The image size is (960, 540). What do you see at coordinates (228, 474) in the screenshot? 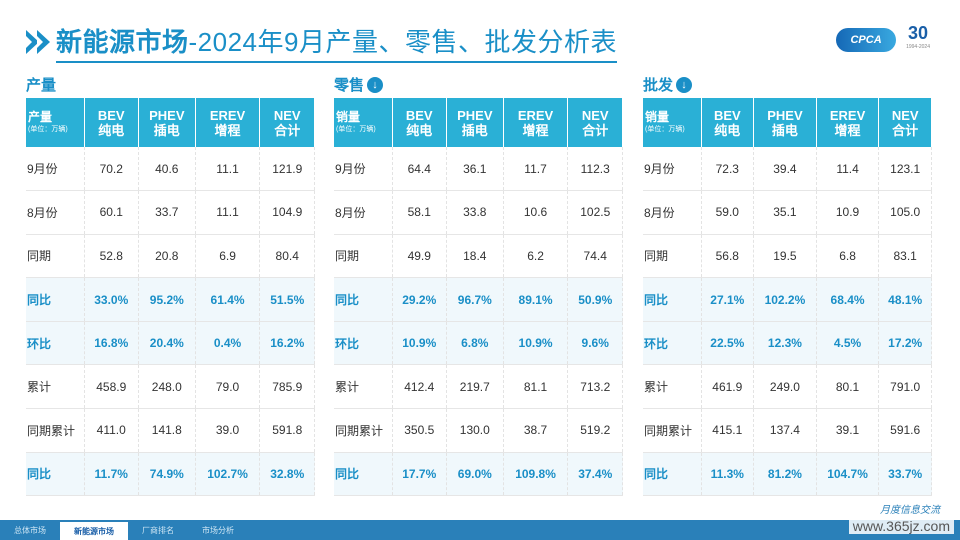
I see `table-cell: 102.7%` at bounding box center [228, 474].